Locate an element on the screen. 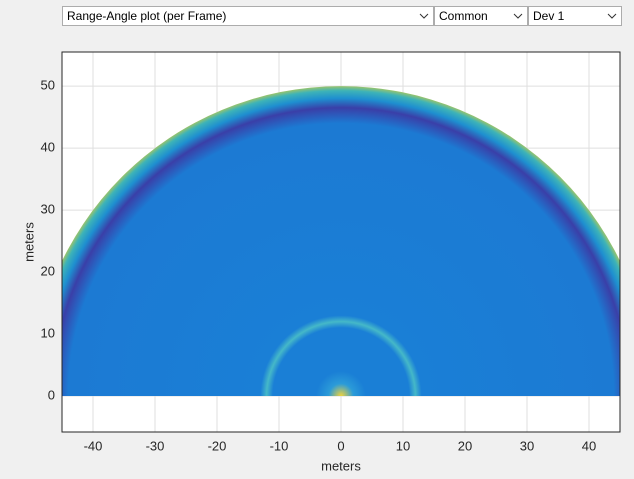 This screenshot has width=634, height=479. y-tick-label: 30 is located at coordinates (48, 209).